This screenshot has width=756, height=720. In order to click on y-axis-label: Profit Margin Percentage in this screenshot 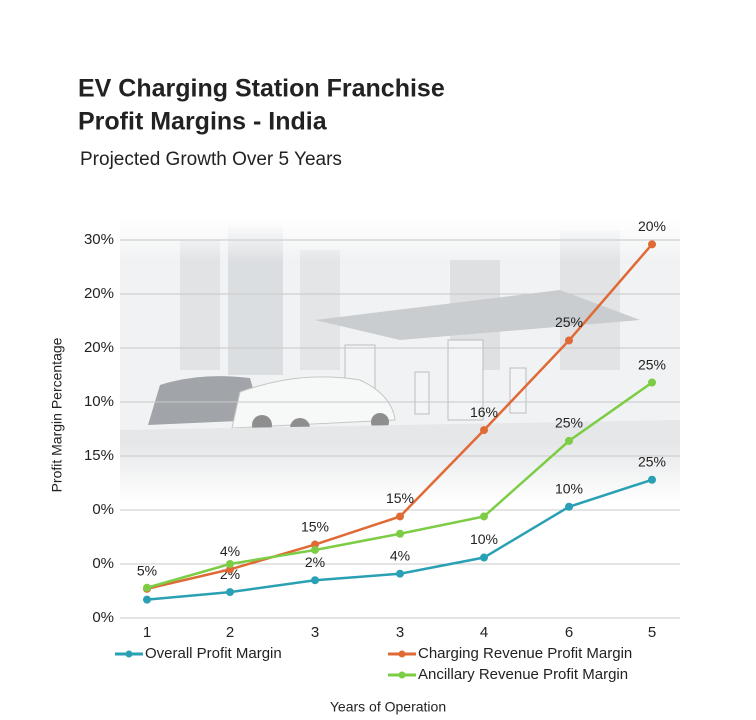, I will do `click(57, 414)`.